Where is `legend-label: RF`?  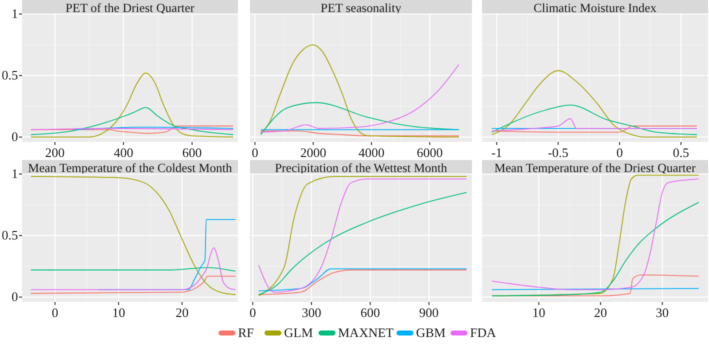 legend-label: RF is located at coordinates (246, 332).